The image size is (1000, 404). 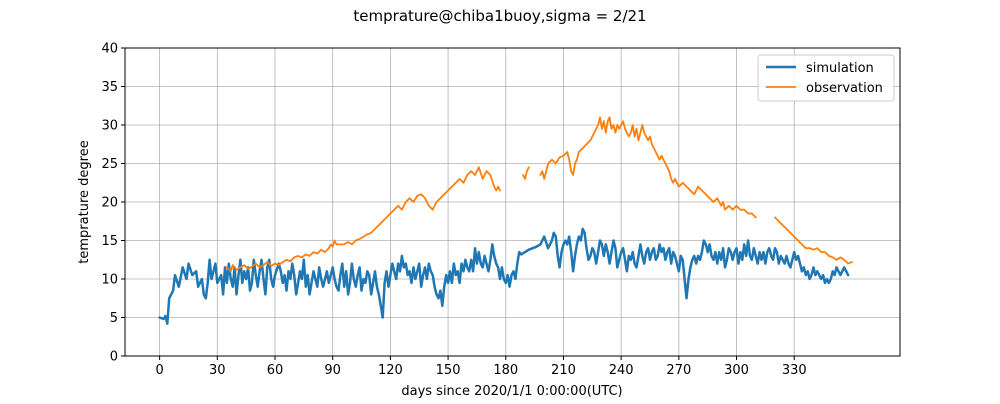 I want to click on y-tick-label: 30, so click(x=109, y=126).